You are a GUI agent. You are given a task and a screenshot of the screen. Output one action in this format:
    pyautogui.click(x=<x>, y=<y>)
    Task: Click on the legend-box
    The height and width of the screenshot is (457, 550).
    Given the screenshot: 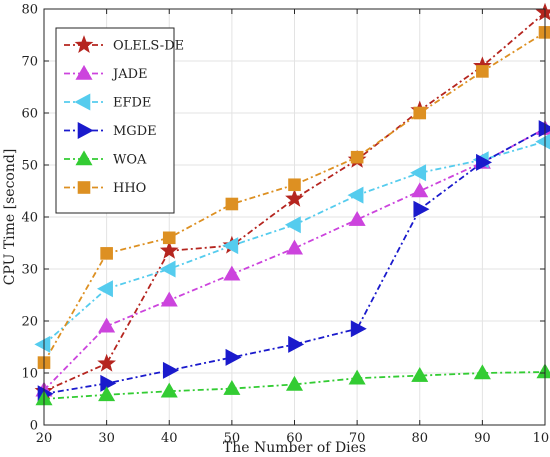 What is the action you would take?
    pyautogui.click(x=115, y=120)
    